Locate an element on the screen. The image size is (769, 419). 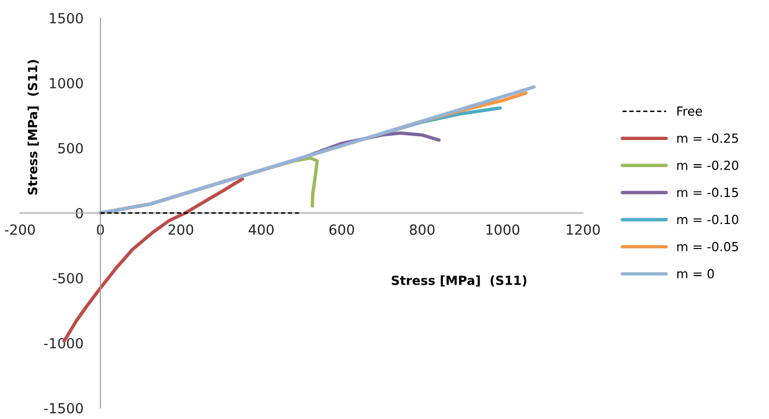
x-tick-label: -200 is located at coordinates (19, 229).